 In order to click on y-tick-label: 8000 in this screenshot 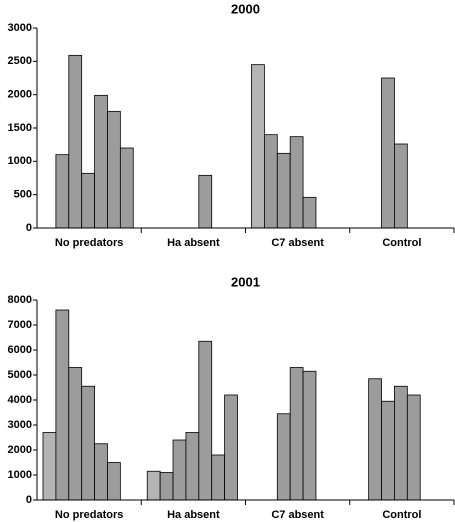, I will do `click(20, 300)`.